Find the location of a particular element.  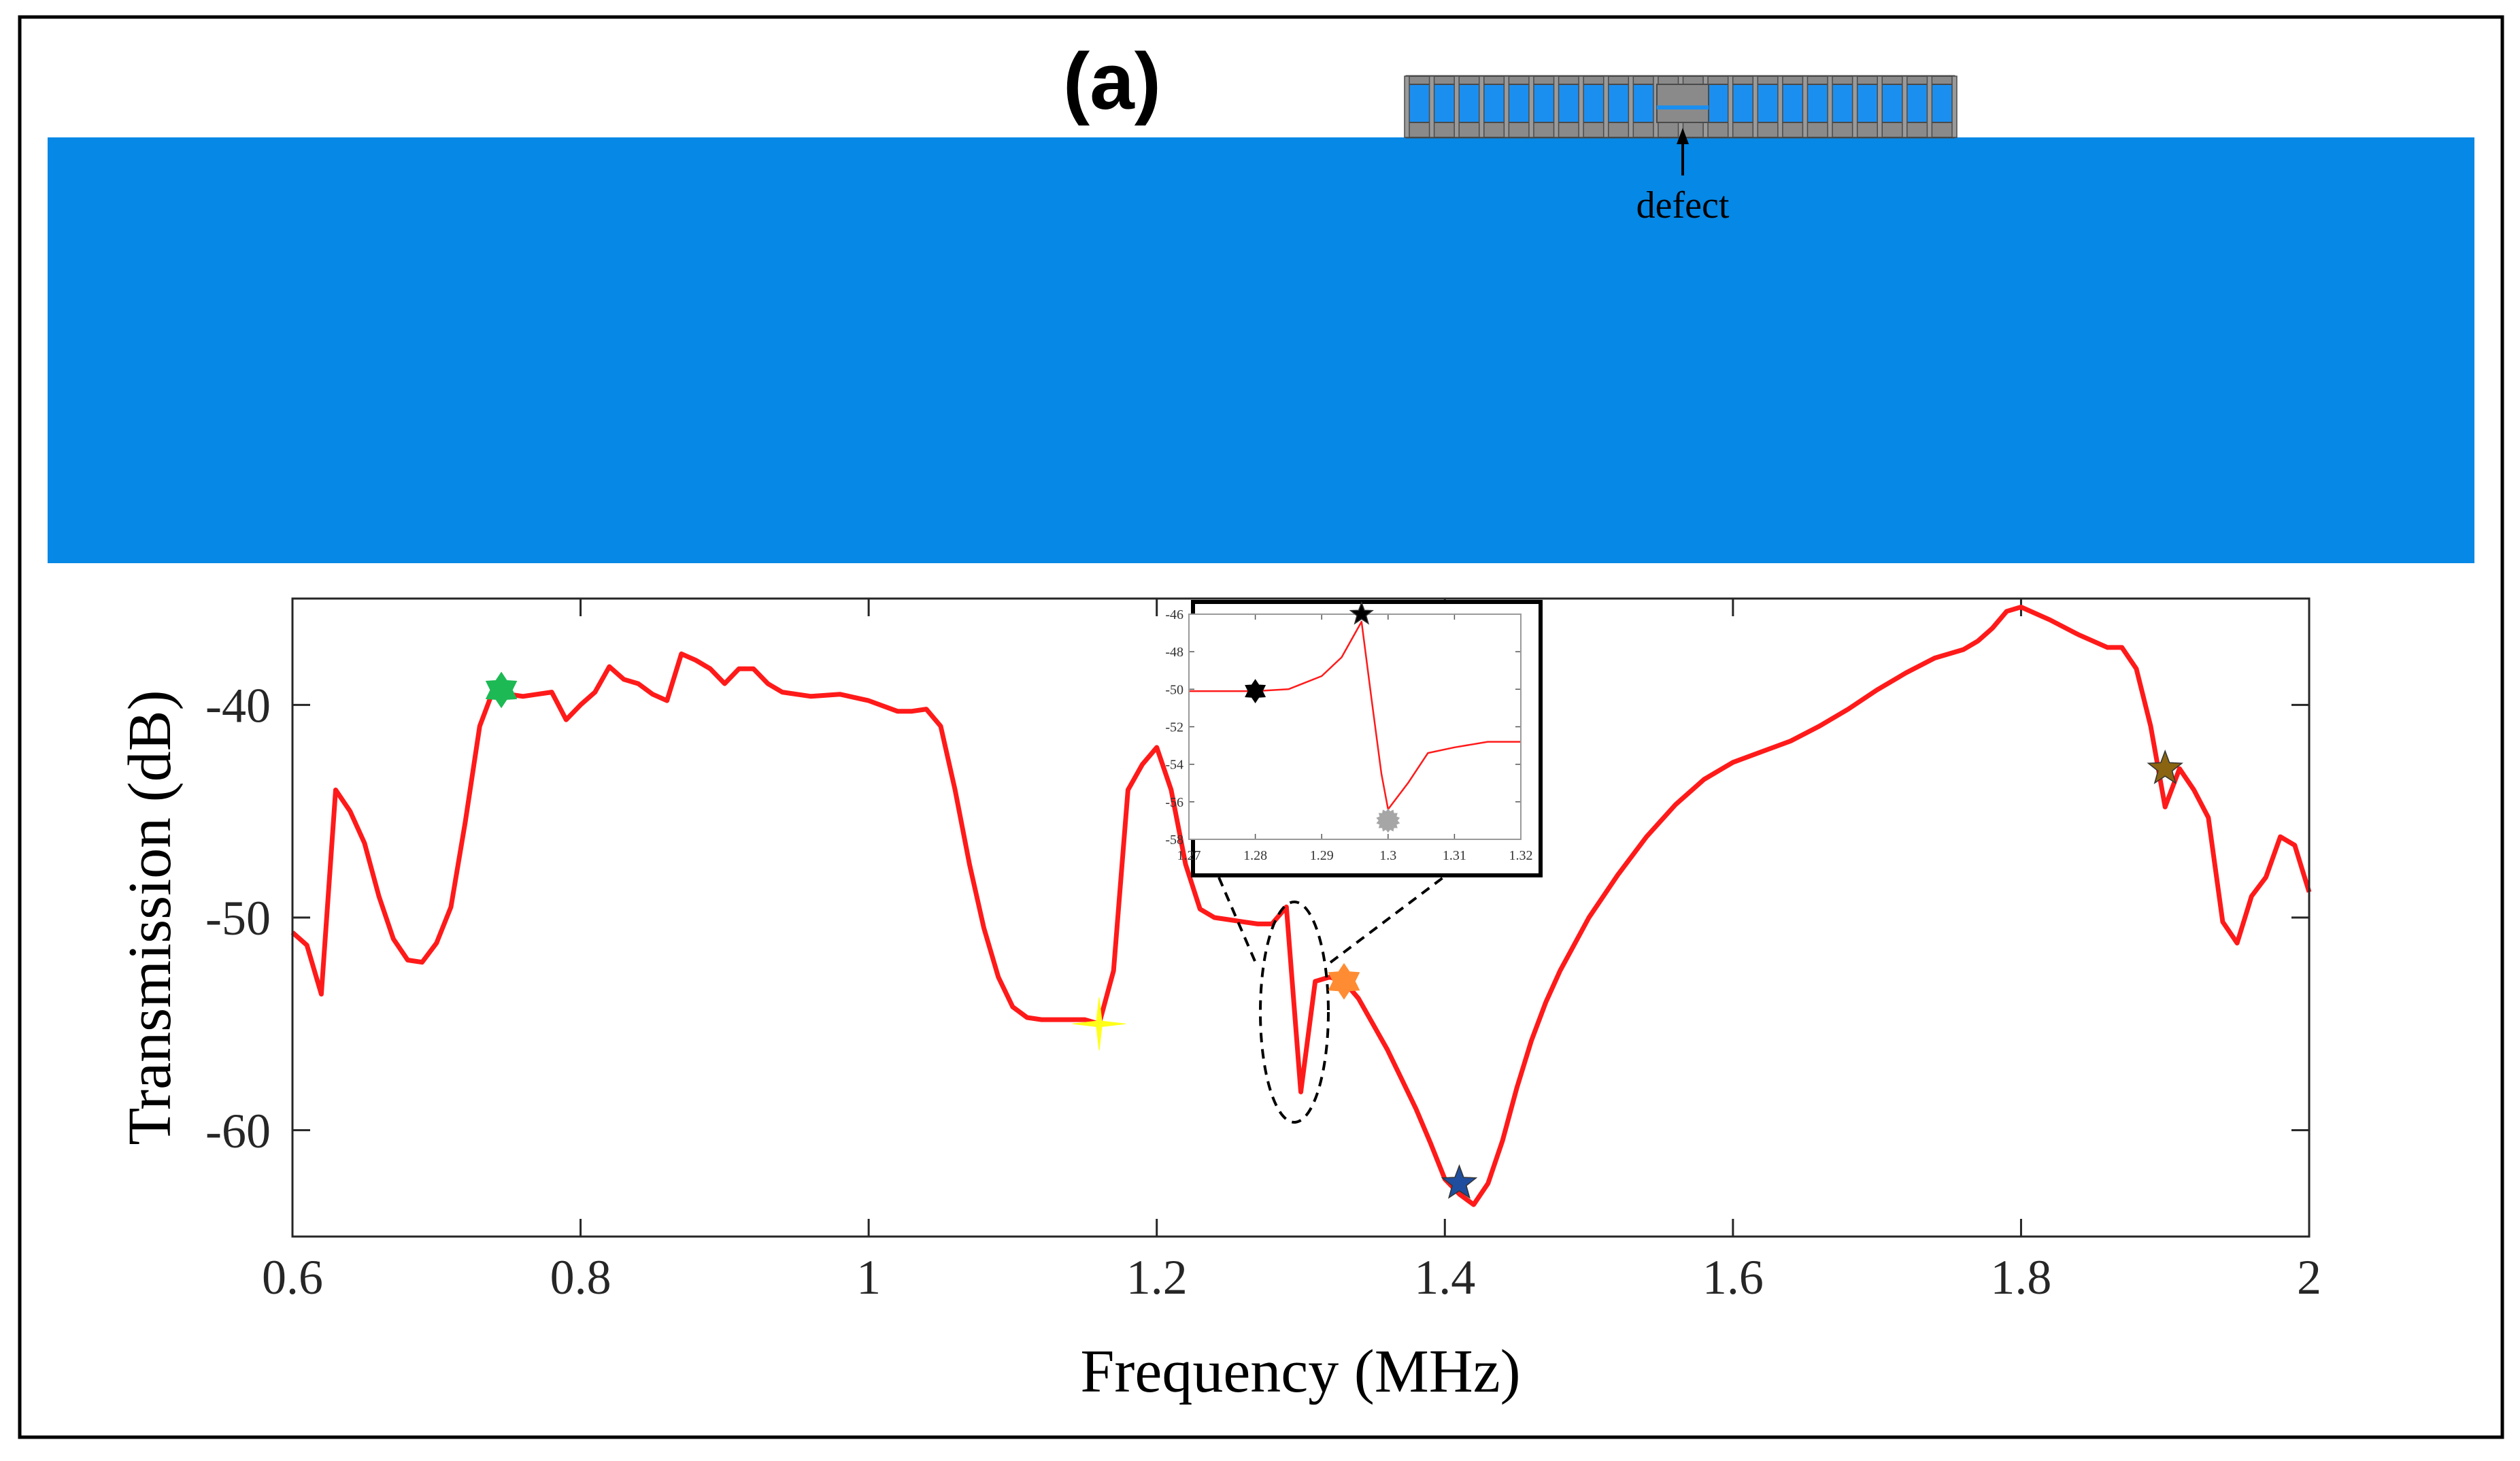

main-ytick-label: -50 is located at coordinates (238, 918).